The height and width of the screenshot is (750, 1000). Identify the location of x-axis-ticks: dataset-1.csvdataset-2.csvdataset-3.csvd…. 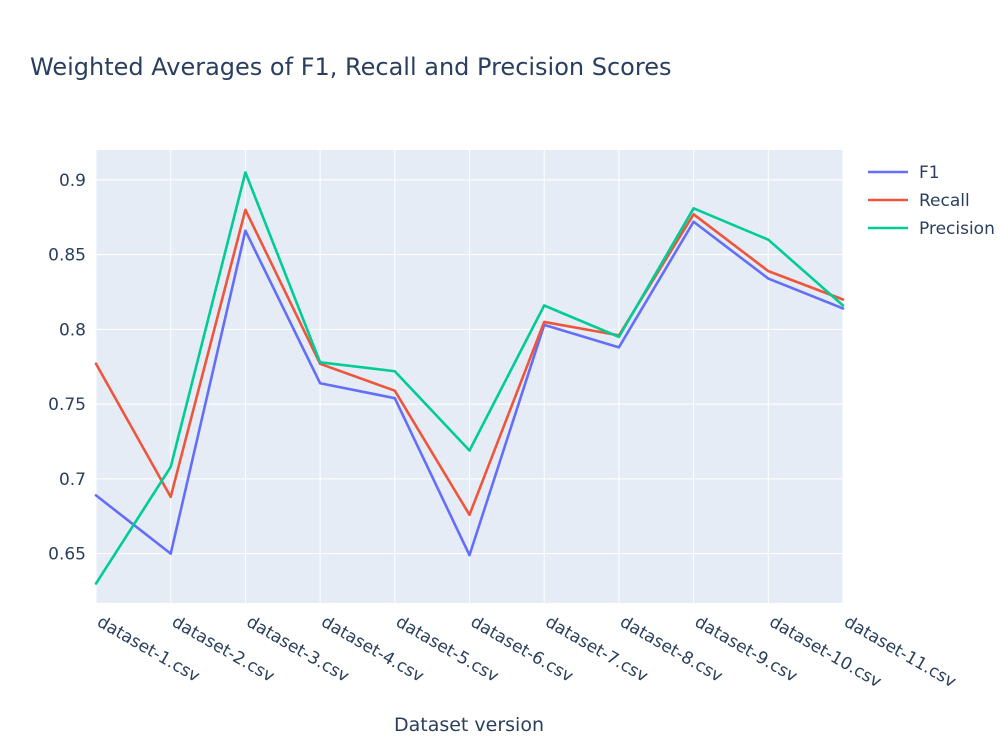
(527, 652).